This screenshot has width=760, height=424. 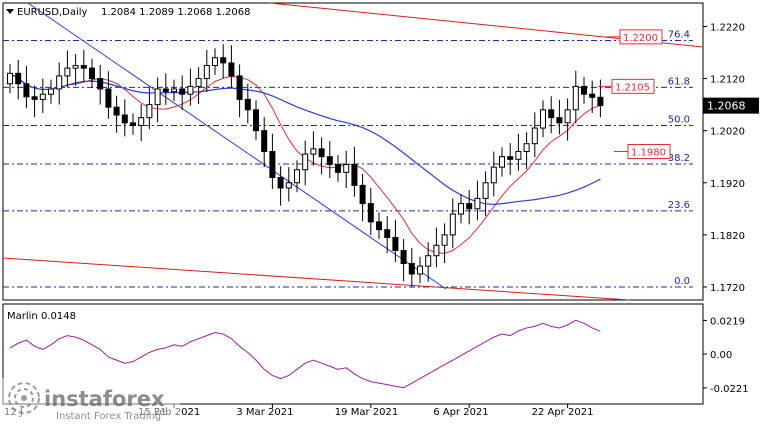 What do you see at coordinates (726, 106) in the screenshot?
I see `last-price-label: 1.2068` at bounding box center [726, 106].